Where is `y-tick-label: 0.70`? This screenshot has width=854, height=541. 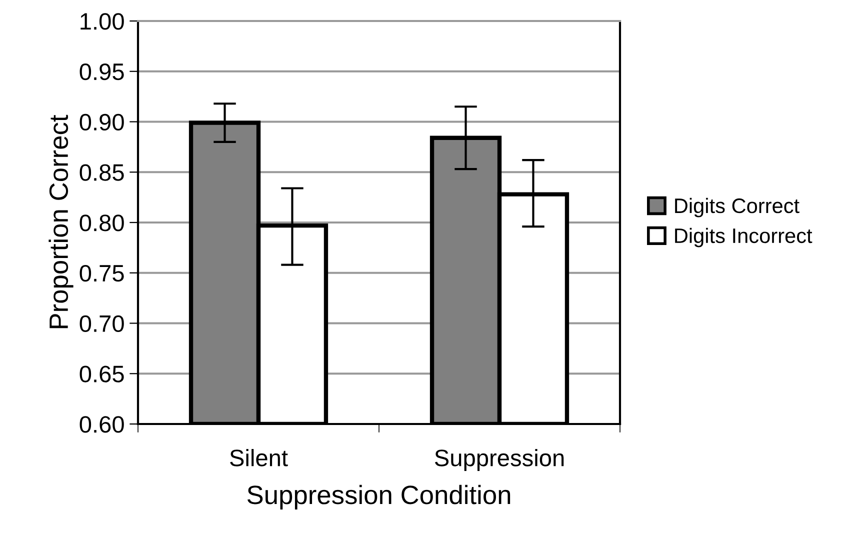
y-tick-label: 0.70 is located at coordinates (102, 323).